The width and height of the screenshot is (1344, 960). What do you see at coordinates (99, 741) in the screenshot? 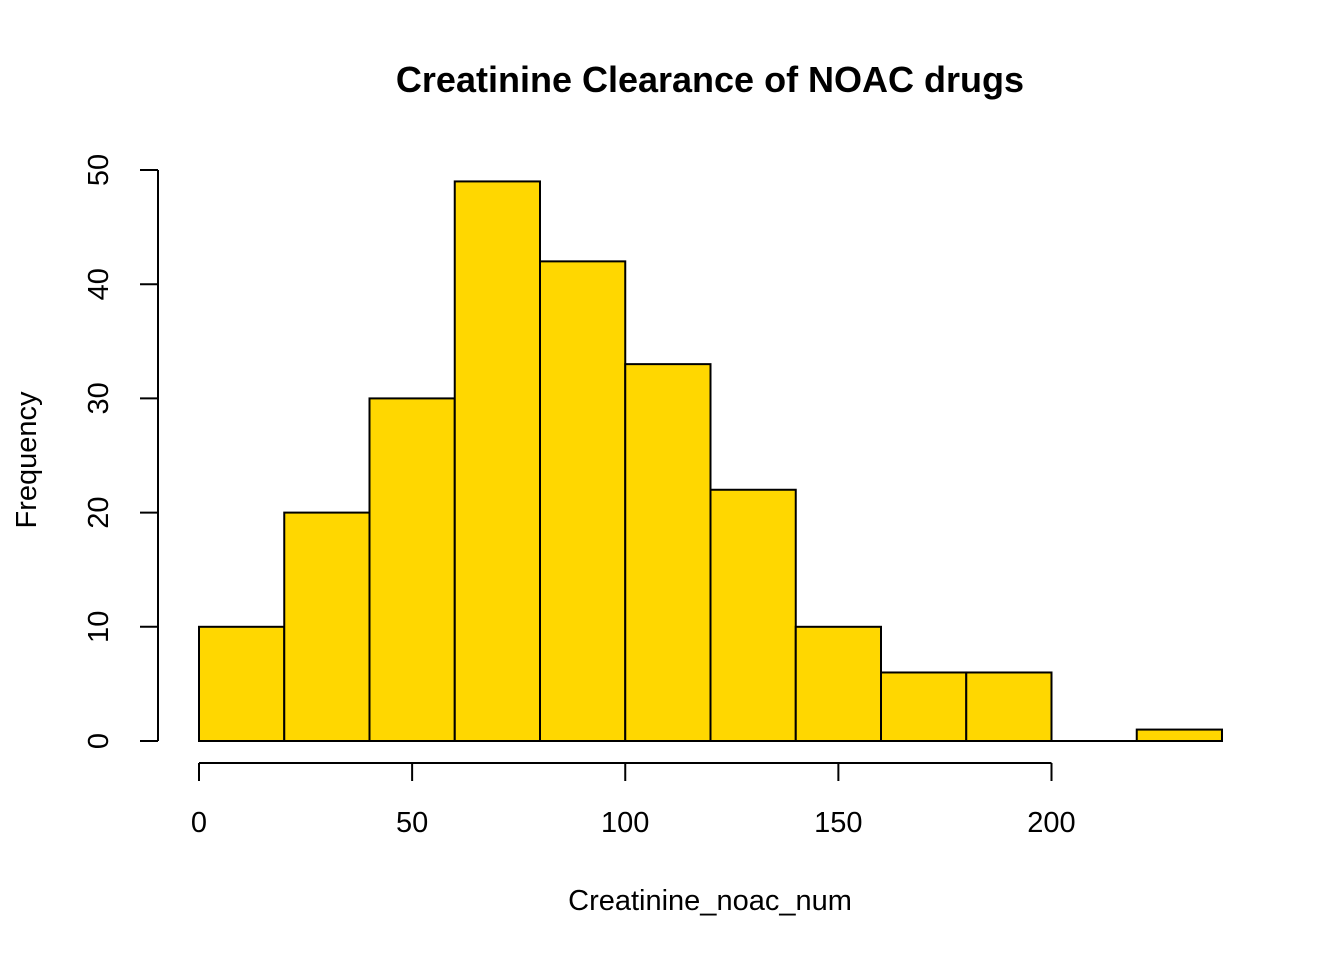
I see `y-tick-label: 0` at bounding box center [99, 741].